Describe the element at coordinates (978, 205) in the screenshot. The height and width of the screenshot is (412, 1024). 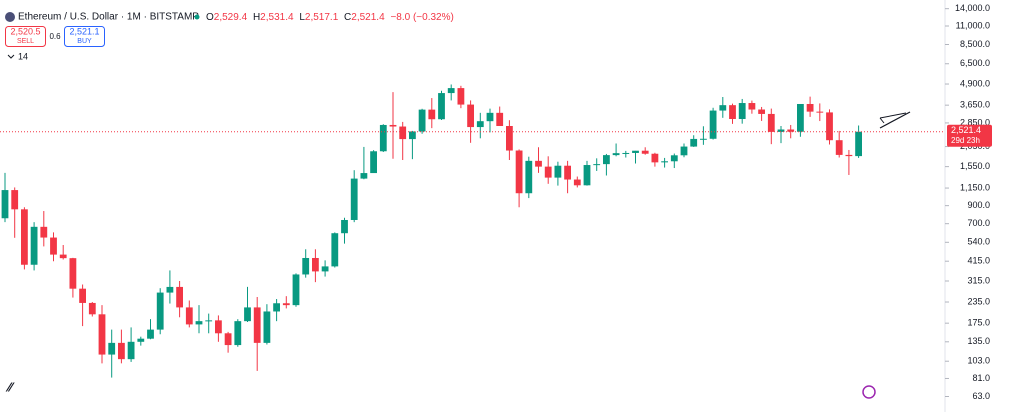
I see `y-tick-label: 900.0` at that location.